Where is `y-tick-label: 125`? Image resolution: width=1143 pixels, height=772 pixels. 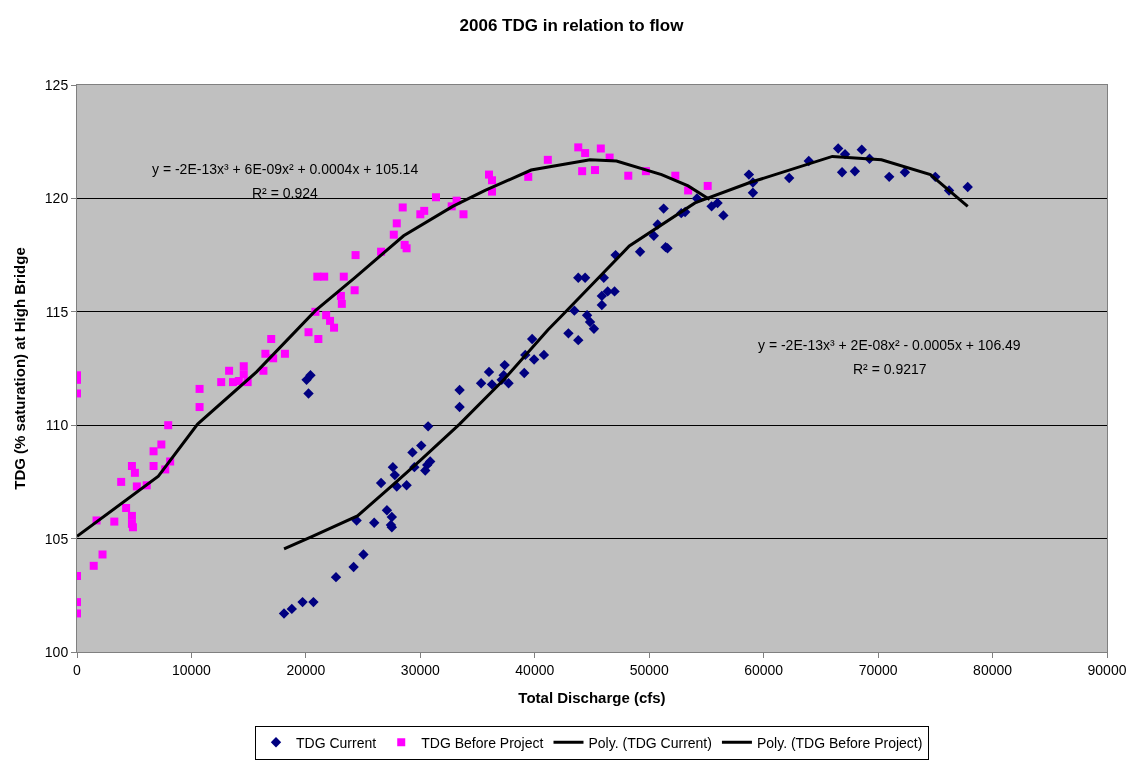 y-tick-label: 125 is located at coordinates (56, 84).